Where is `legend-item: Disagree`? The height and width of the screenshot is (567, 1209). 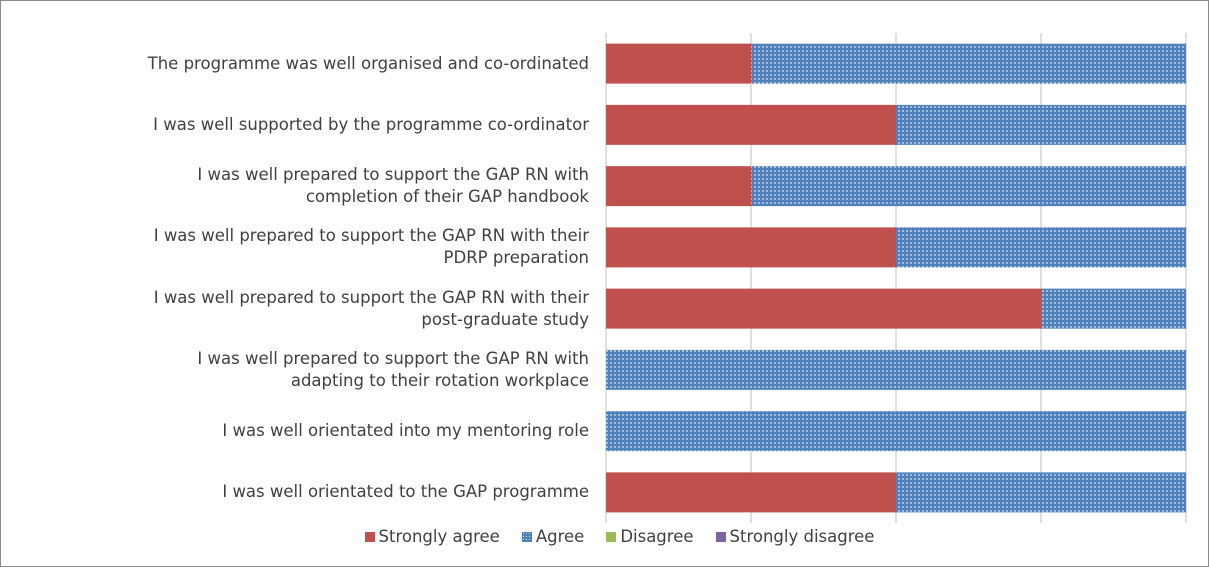 legend-item: Disagree is located at coordinates (650, 536).